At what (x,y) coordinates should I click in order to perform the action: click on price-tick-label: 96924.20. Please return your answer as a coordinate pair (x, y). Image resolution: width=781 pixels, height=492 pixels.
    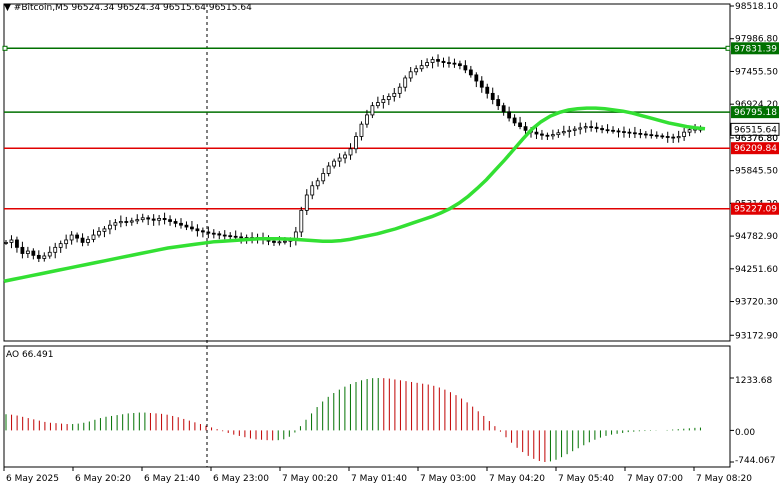
    Looking at the image, I should click on (756, 105).